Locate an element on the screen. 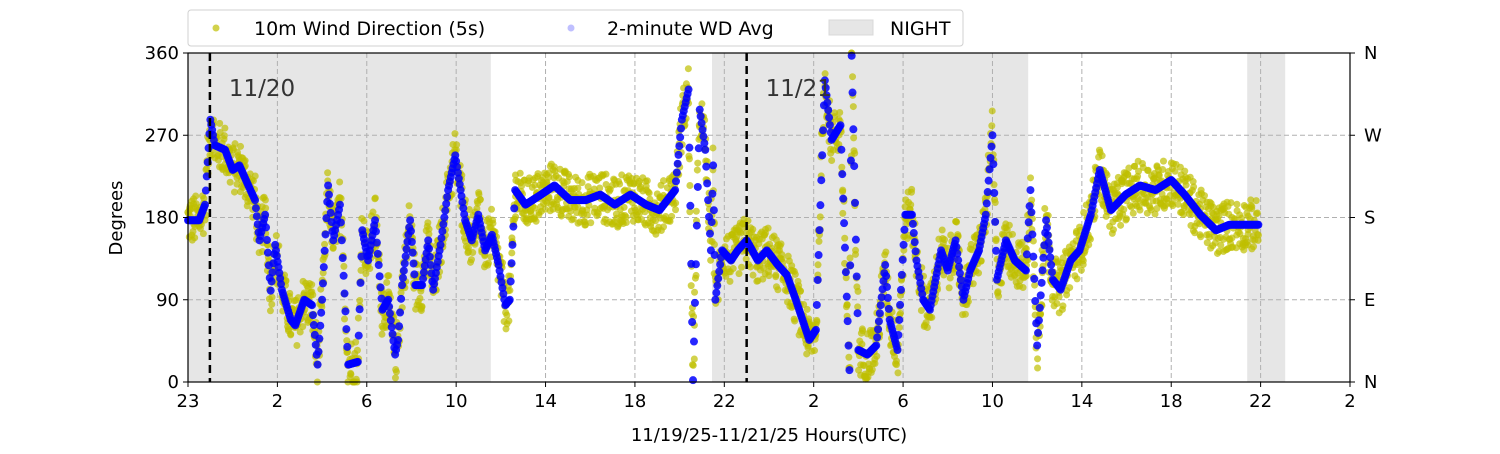 Image resolution: width=1500 pixels, height=454 pixels. legend-5s-marker is located at coordinates (216, 28).